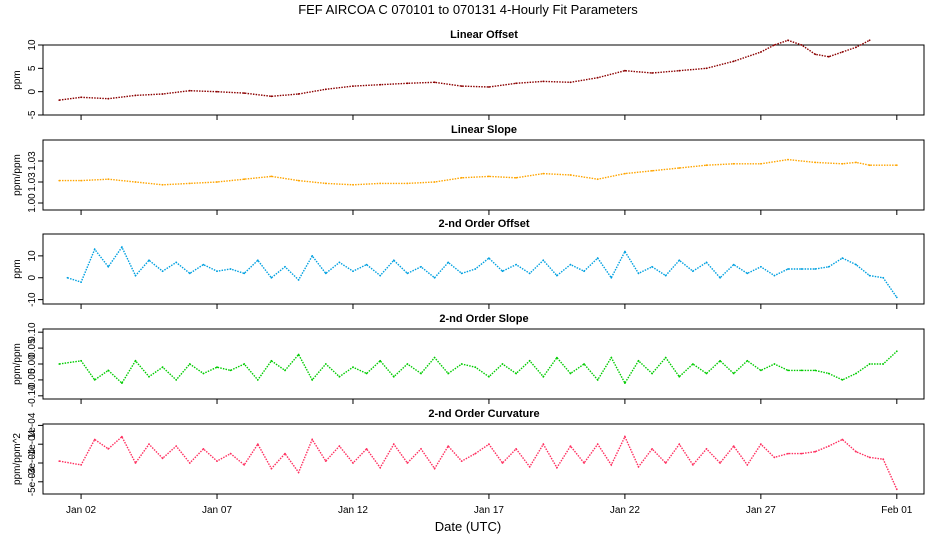  What do you see at coordinates (32, 45) in the screenshot?
I see `y-tick-label-linear-offset-3: 10` at bounding box center [32, 45].